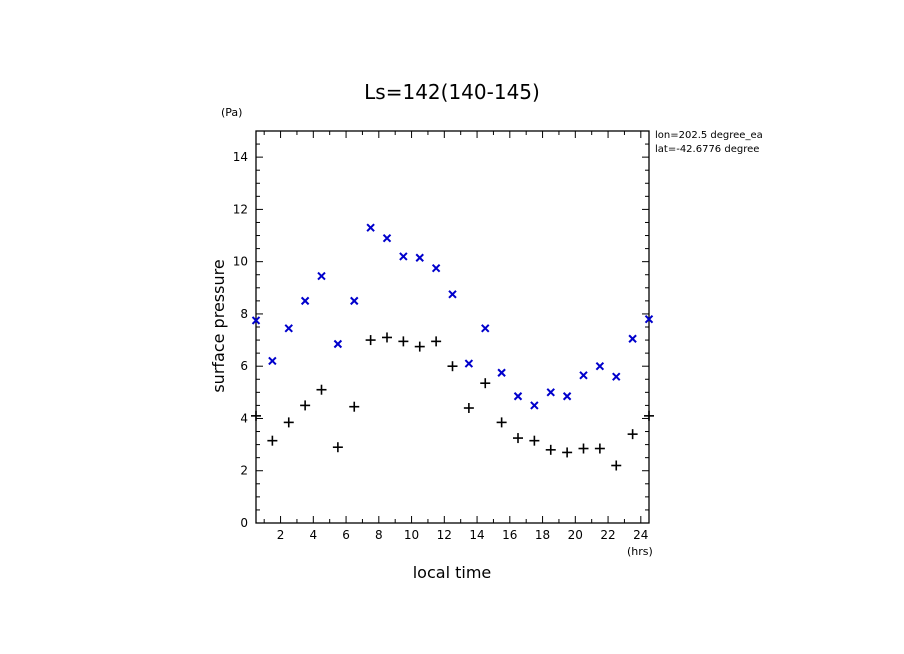  Describe the element at coordinates (411, 535) in the screenshot. I see `x-tick-label: 10` at that location.